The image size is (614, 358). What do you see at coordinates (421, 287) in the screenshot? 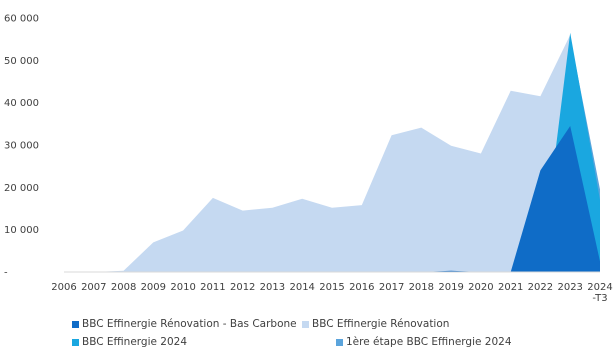
I see `x-tick-label: 2018` at bounding box center [421, 287].